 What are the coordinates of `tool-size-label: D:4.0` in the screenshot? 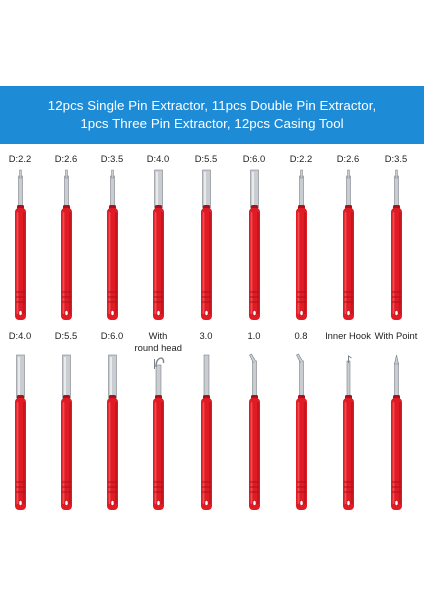 It's located at (158, 159).